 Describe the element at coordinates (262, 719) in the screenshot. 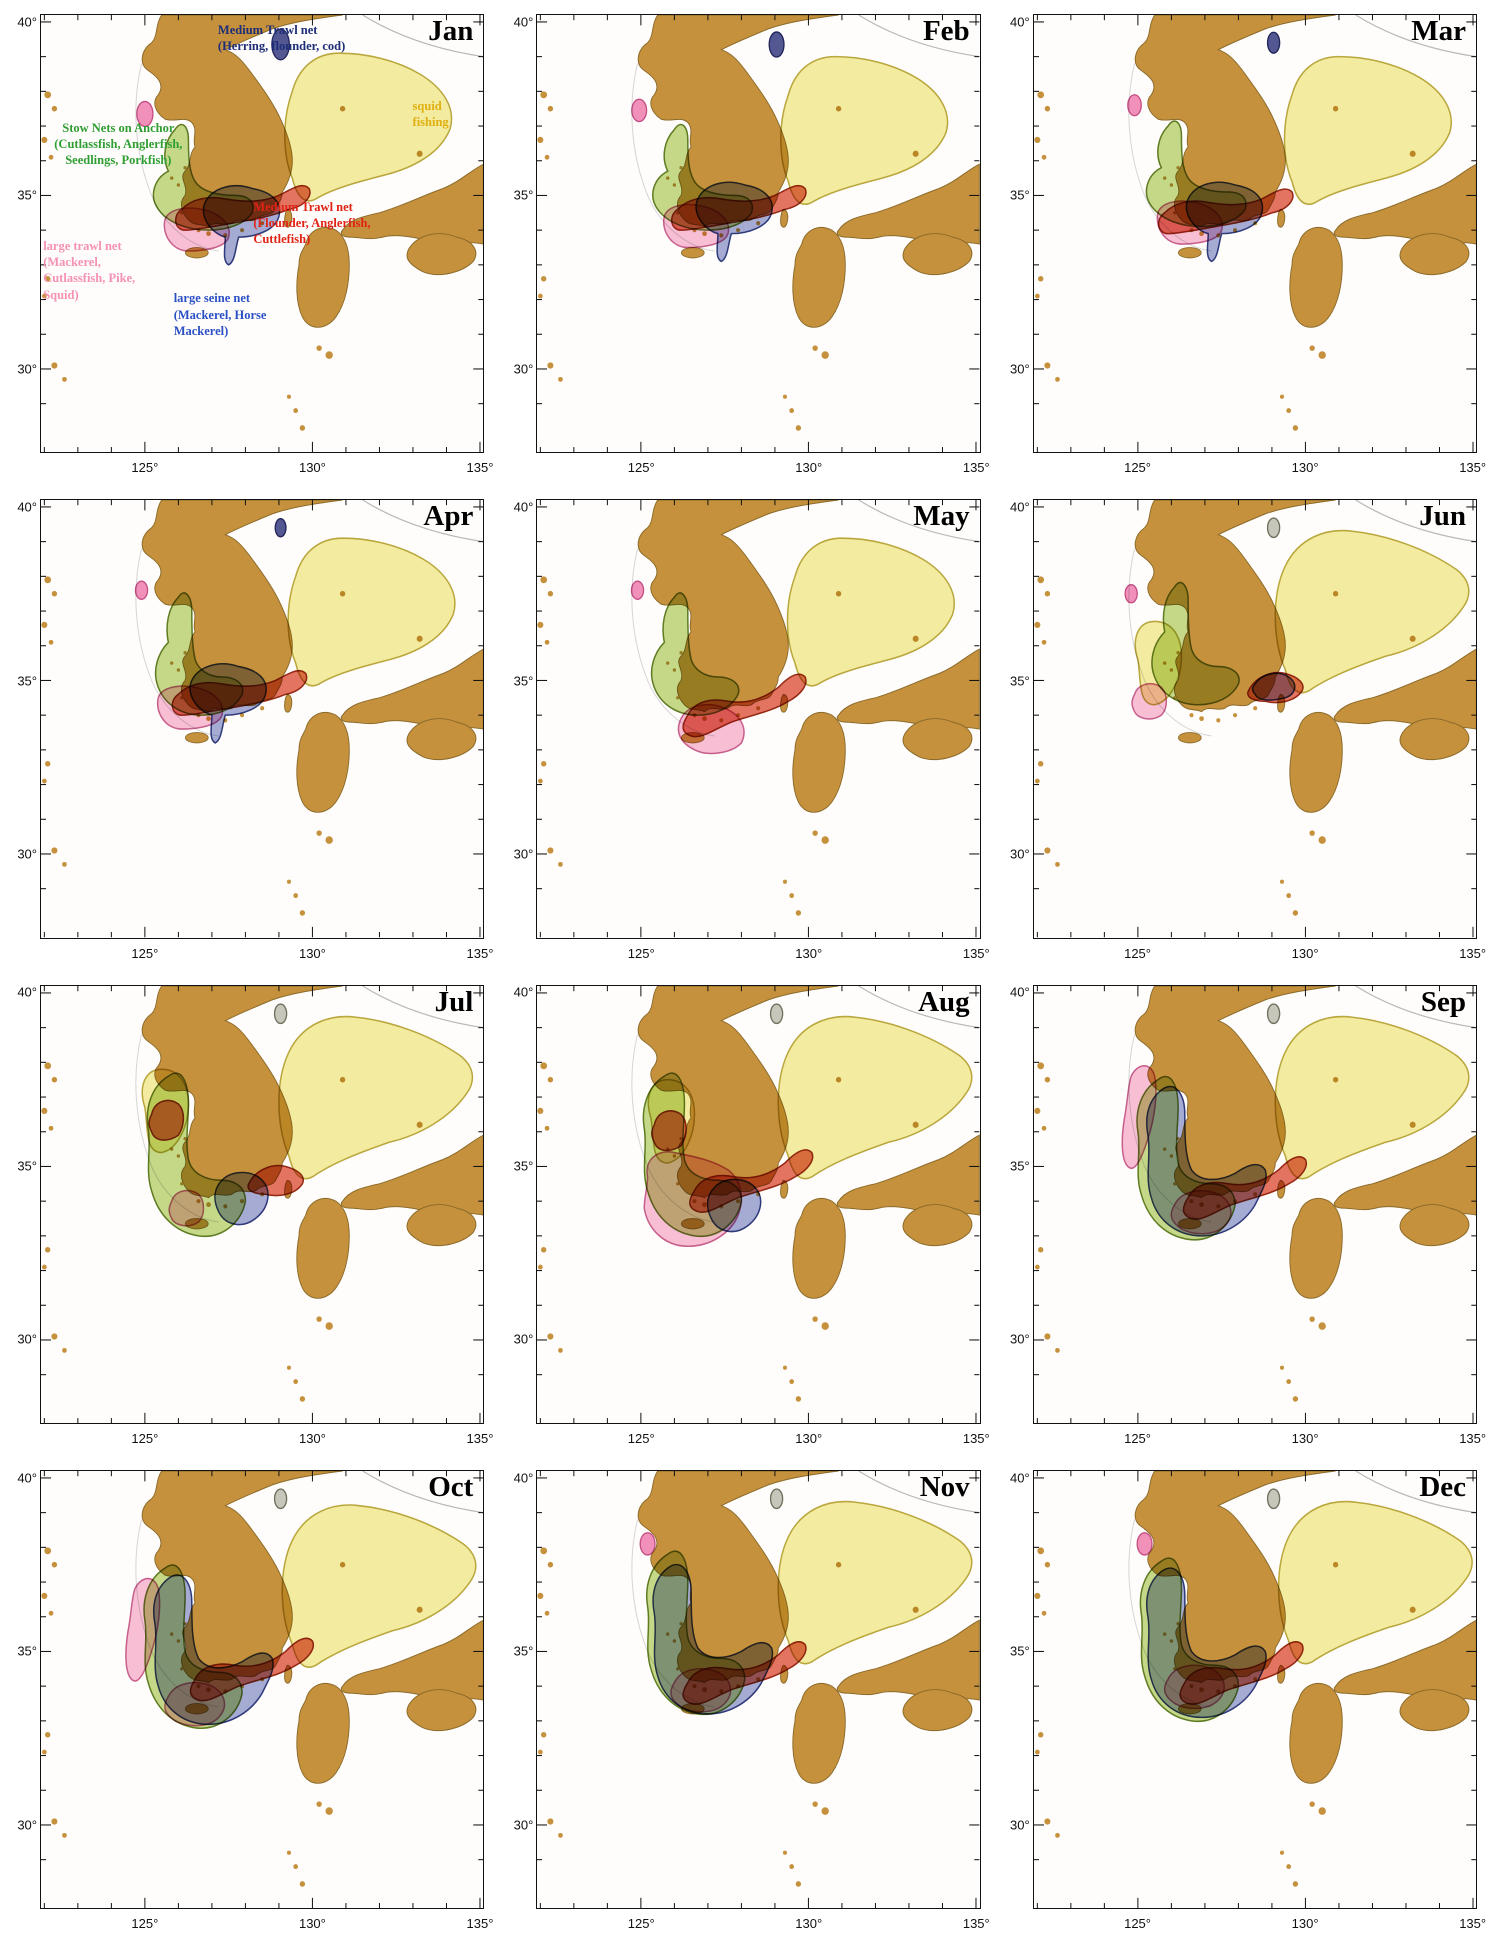

I see `map-apr` at that location.